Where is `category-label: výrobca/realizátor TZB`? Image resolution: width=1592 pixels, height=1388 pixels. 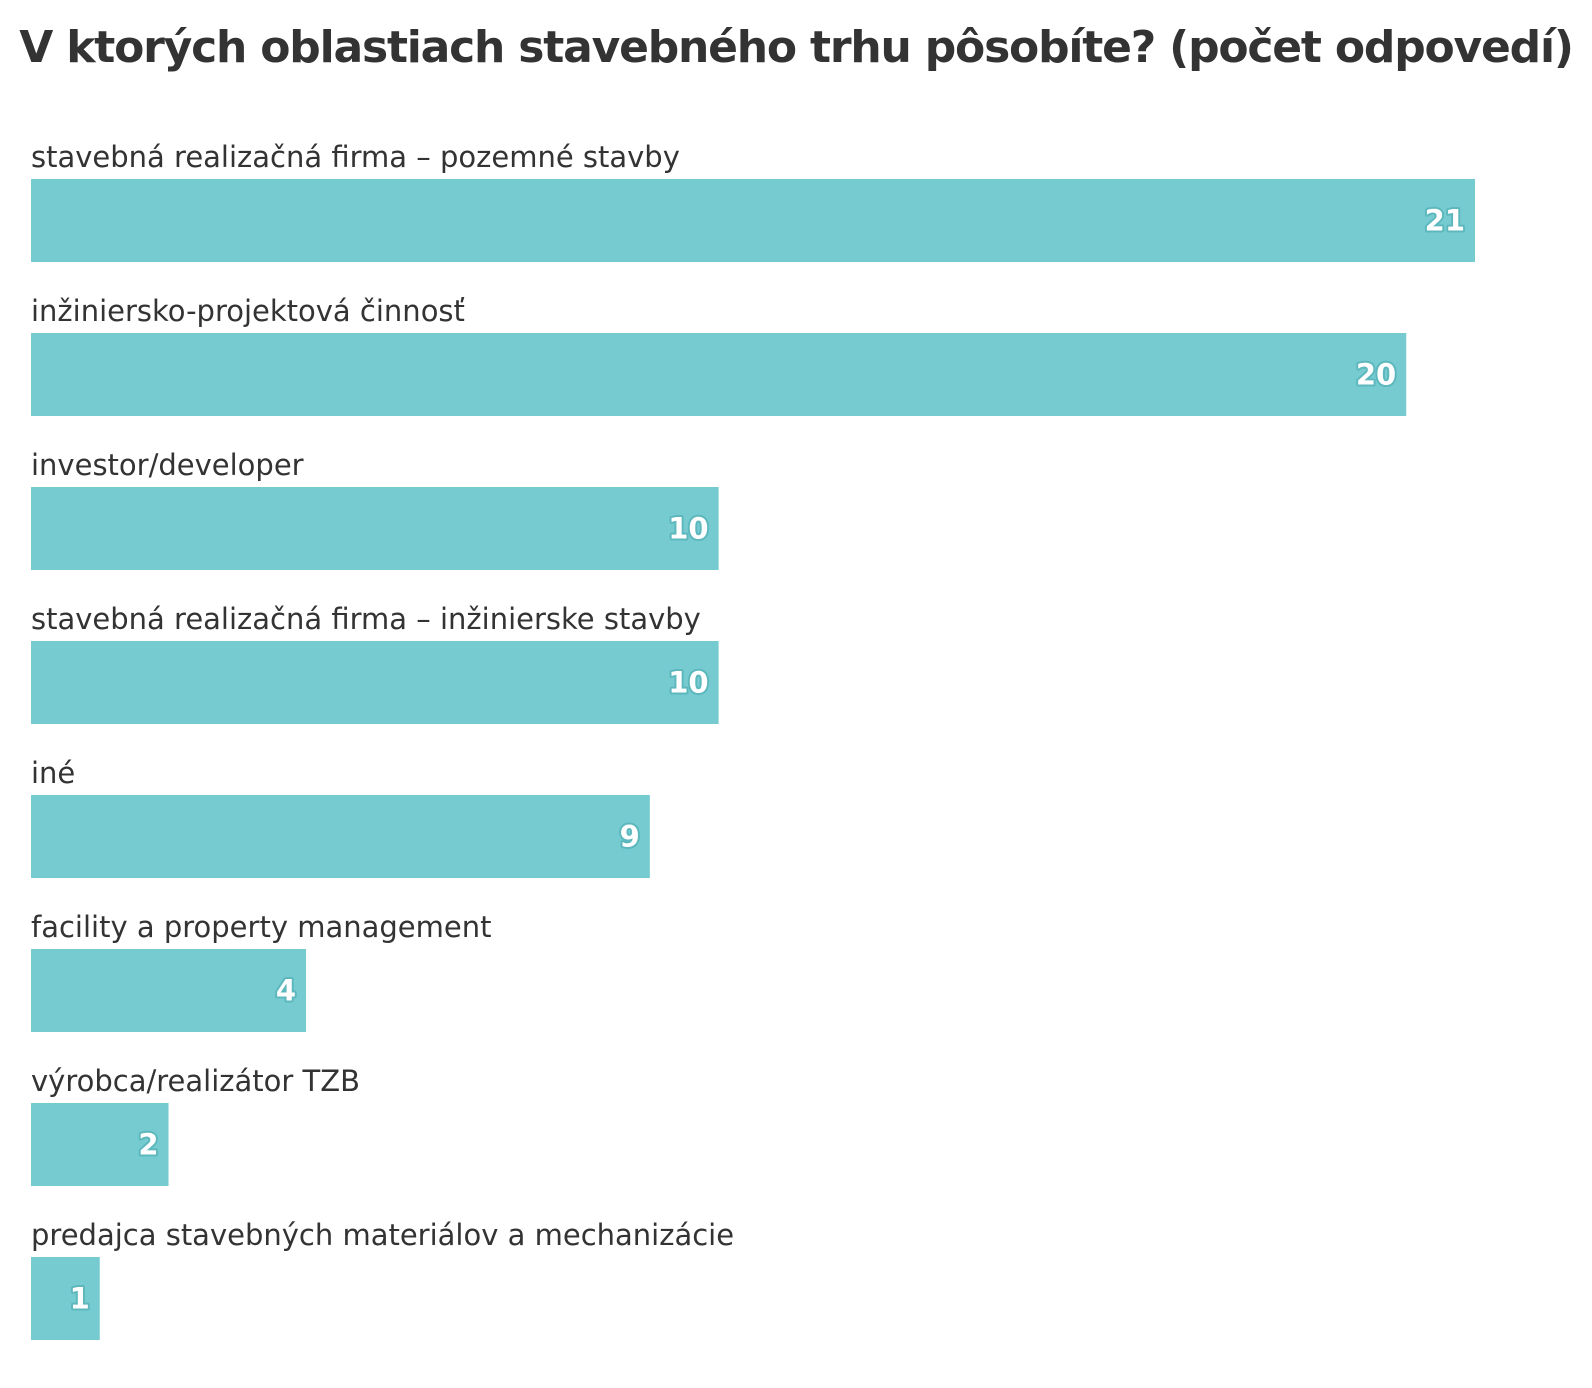
category-label: výrobca/realizátor TZB is located at coordinates (195, 1081).